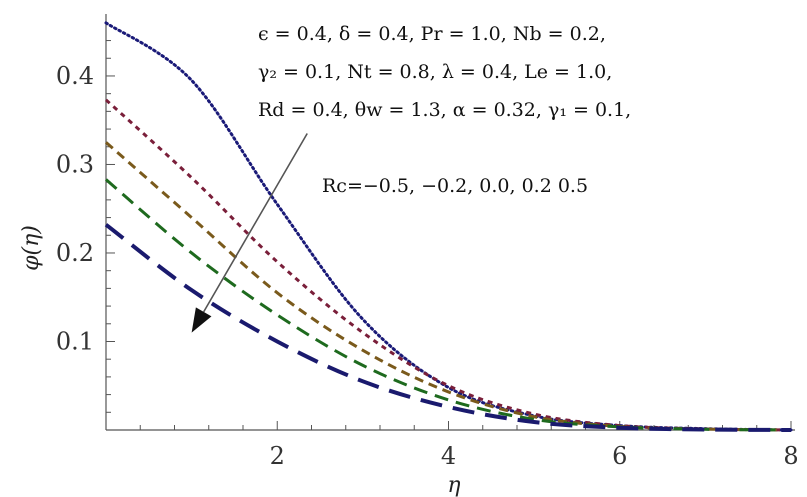  What do you see at coordinates (75, 76) in the screenshot?
I see `y-tick-label: 0.4` at bounding box center [75, 76].